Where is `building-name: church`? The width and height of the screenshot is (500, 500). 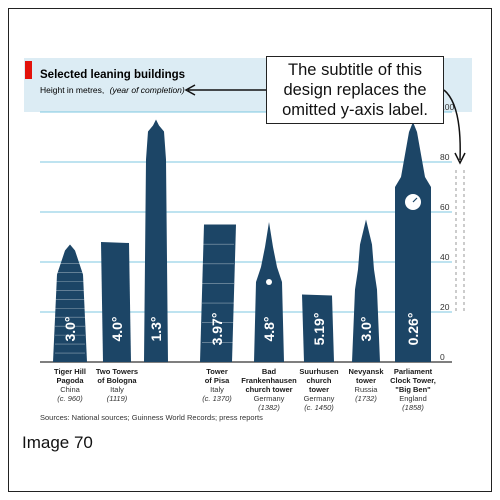
building-name: church is located at coordinates (318, 380).